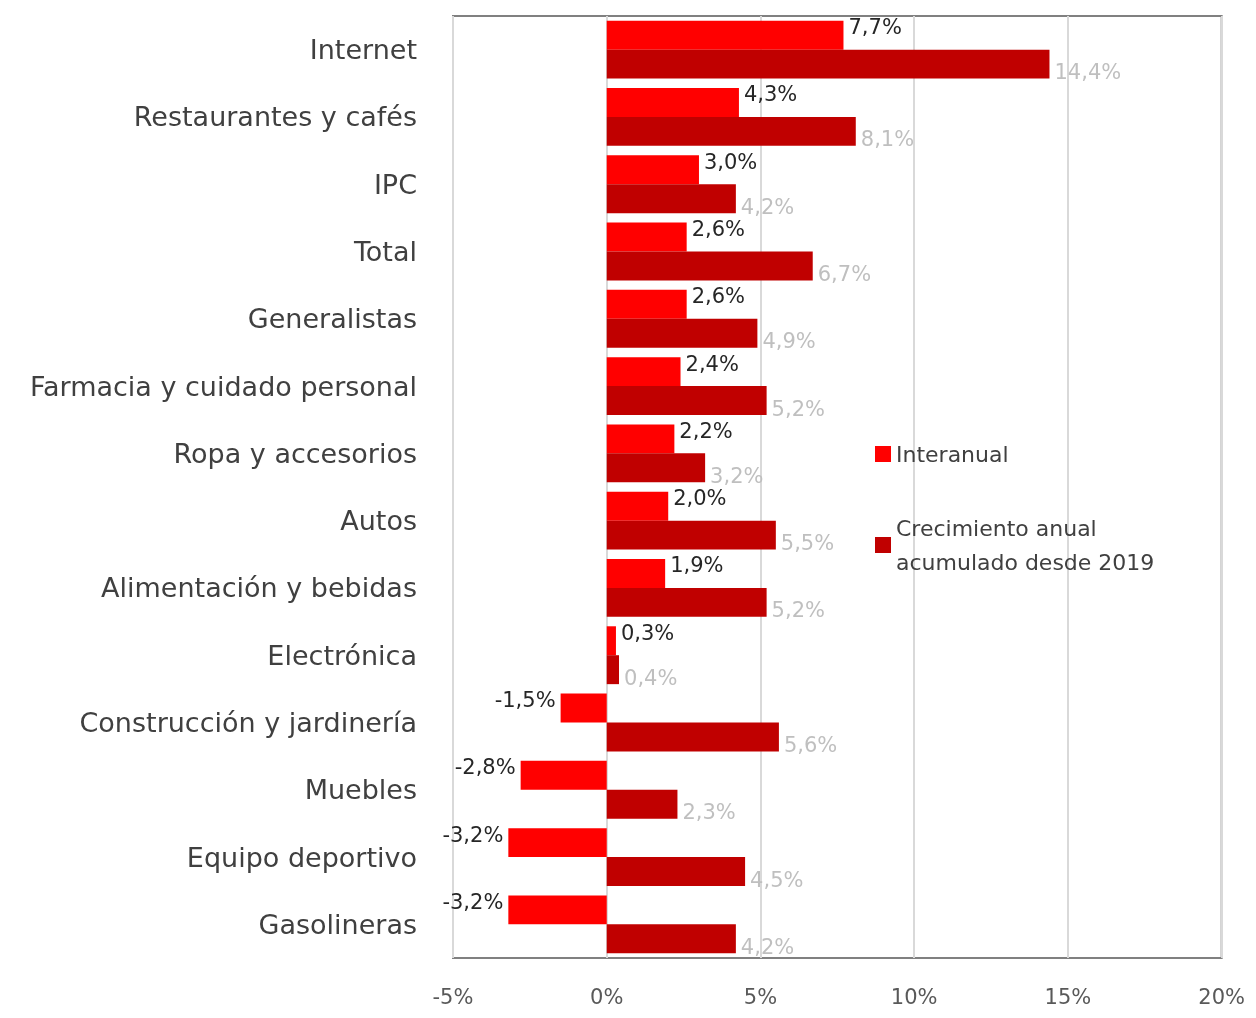 The height and width of the screenshot is (1018, 1256). What do you see at coordinates (709, 812) in the screenshot?
I see `data-label: 2,3%` at bounding box center [709, 812].